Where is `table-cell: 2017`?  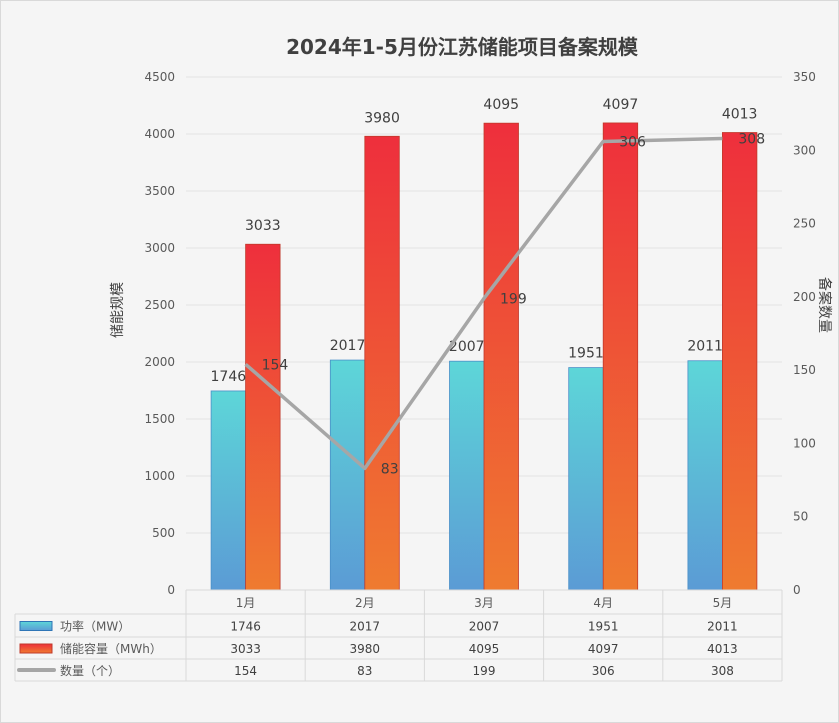
table-cell: 2017 is located at coordinates (365, 627).